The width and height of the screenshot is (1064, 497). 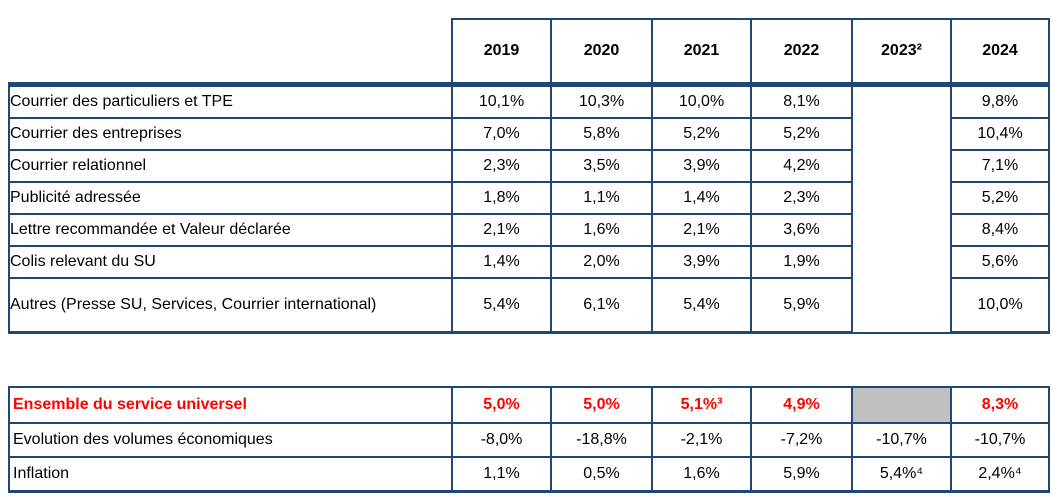 I want to click on value-cell: 4,9%, so click(x=801, y=405).